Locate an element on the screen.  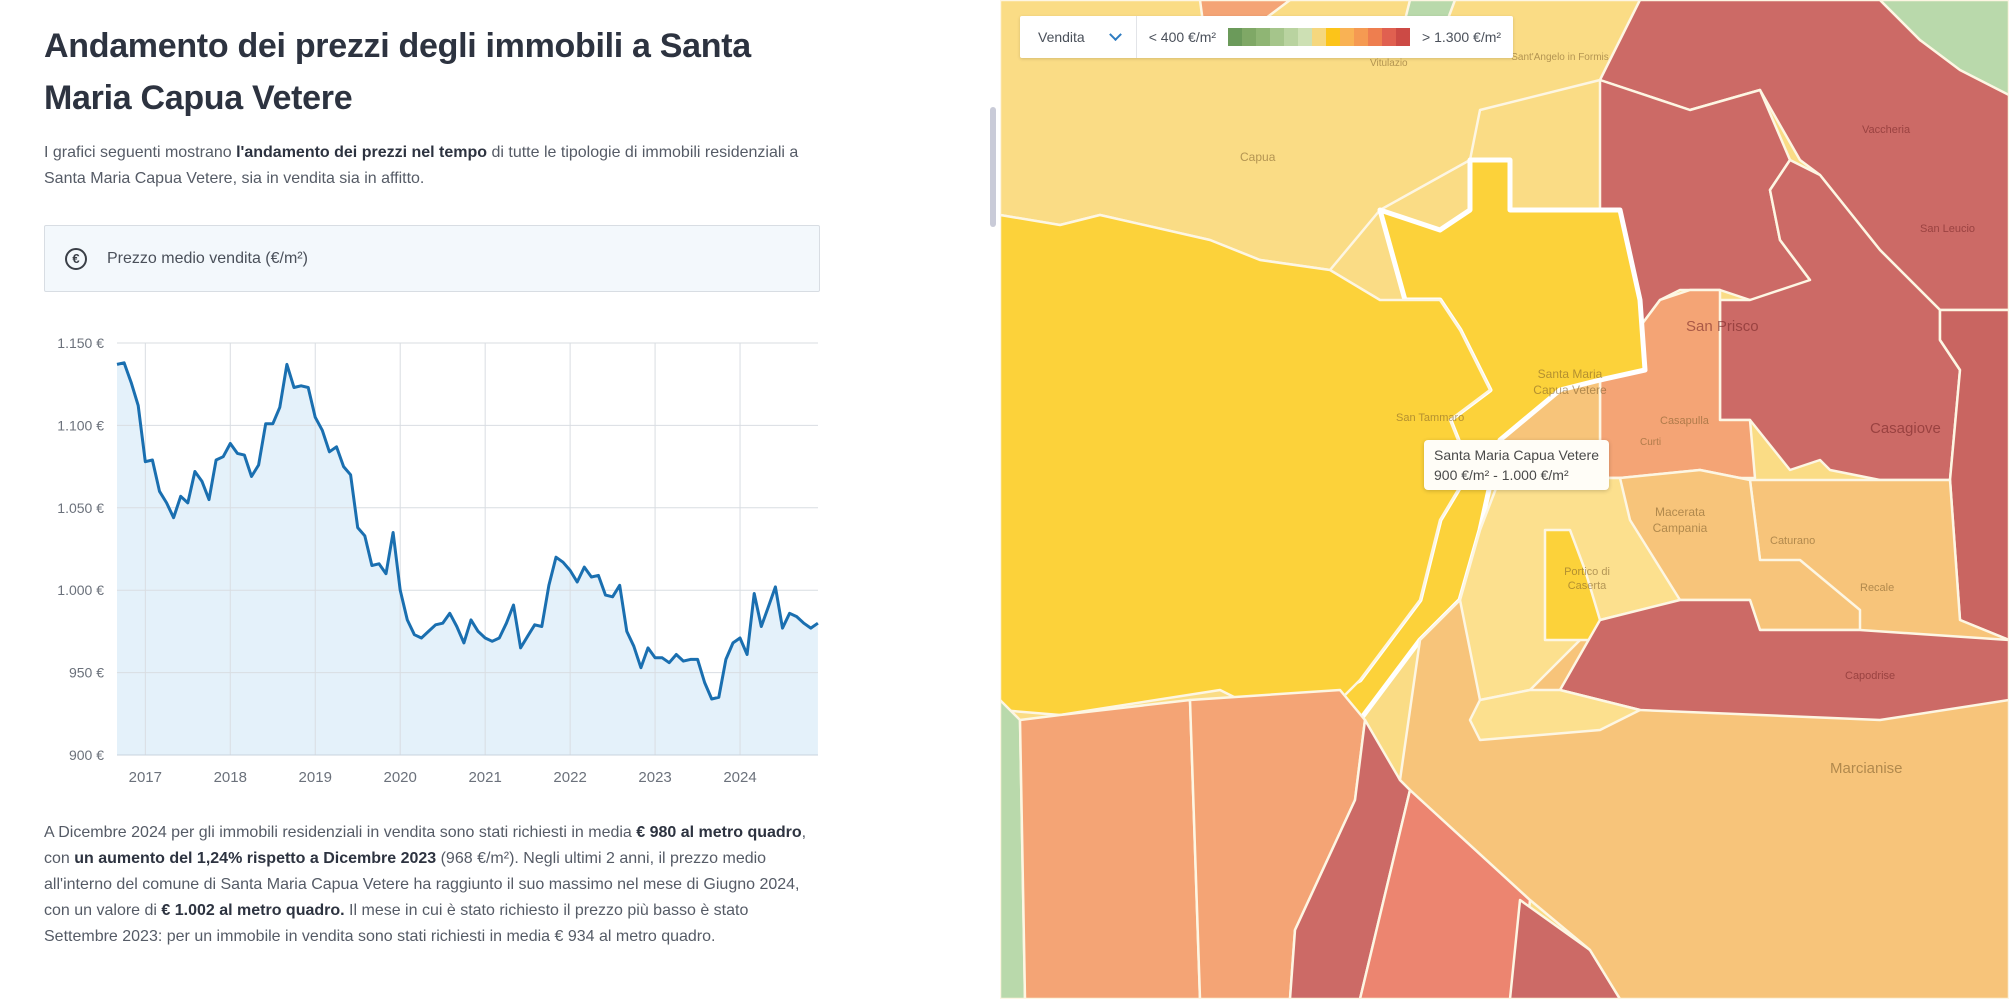
scrollbar-thumb is located at coordinates (993, 167).